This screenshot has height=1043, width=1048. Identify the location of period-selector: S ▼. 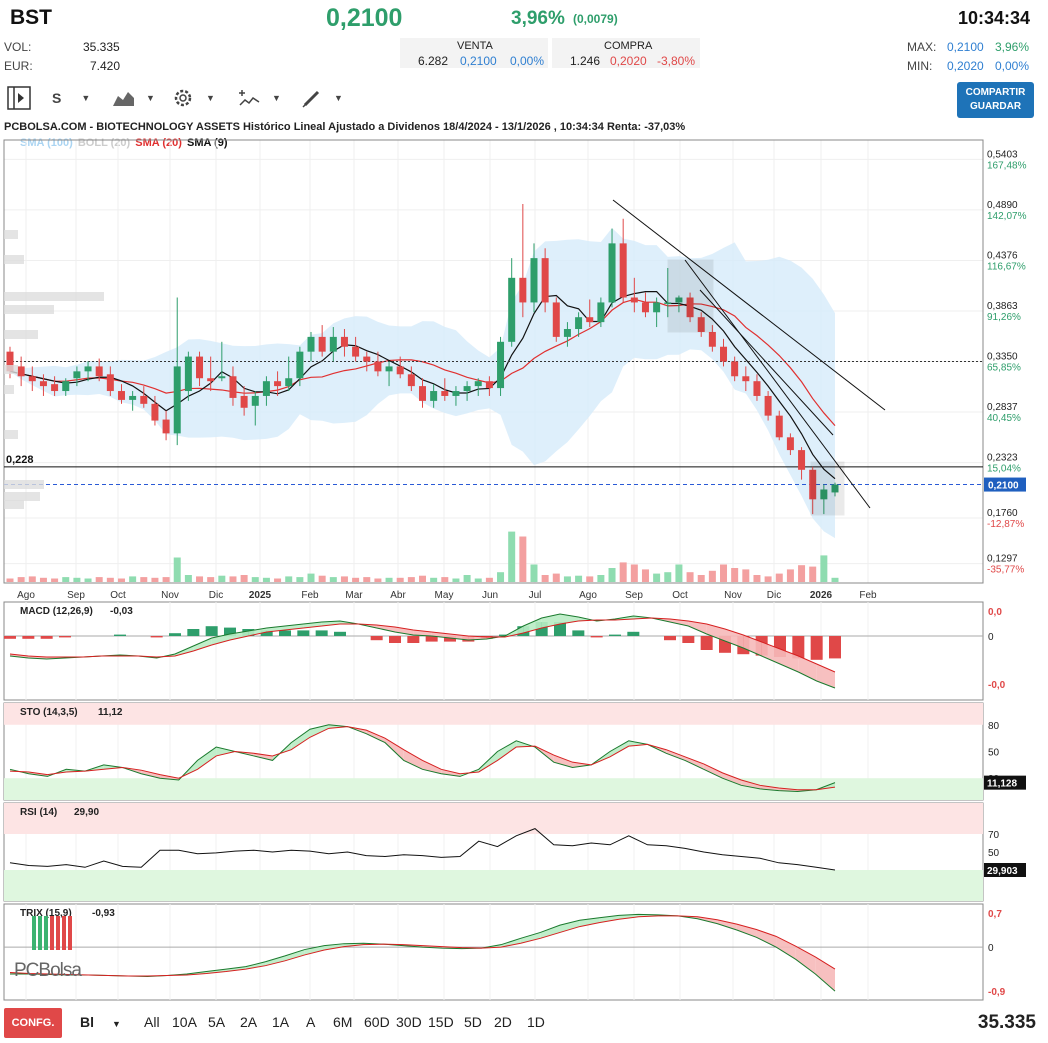
(71, 98).